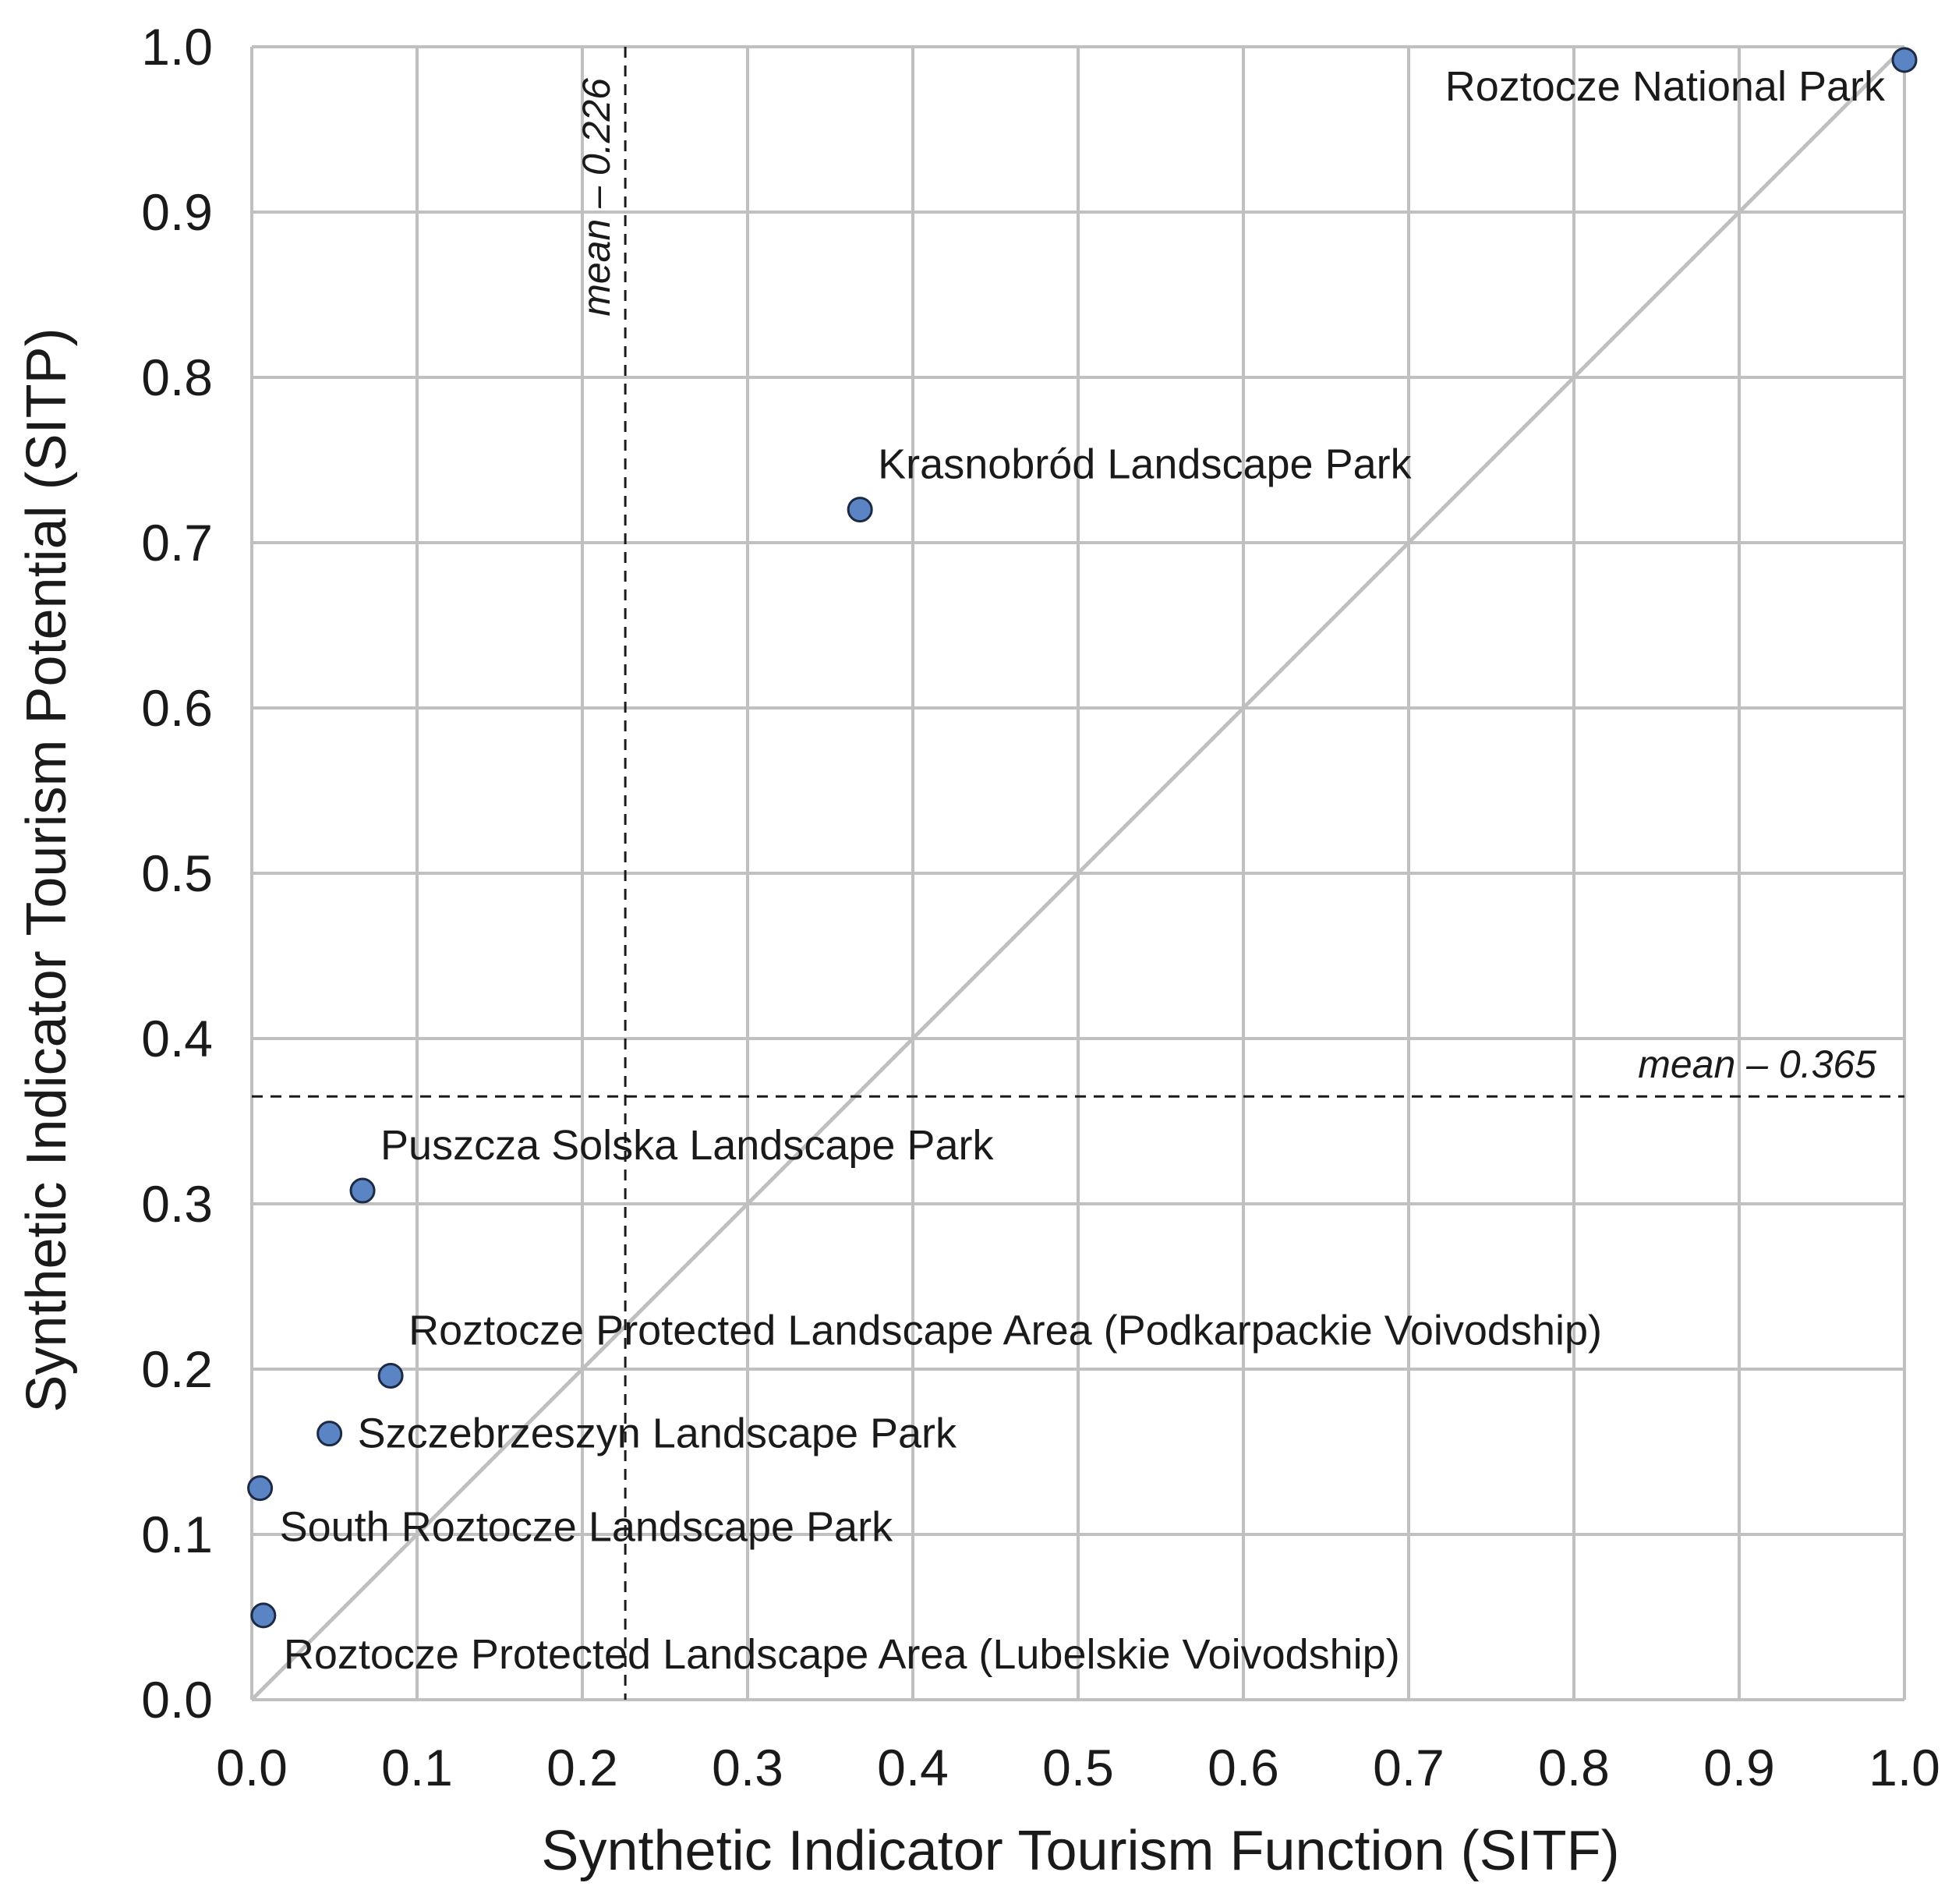 The width and height of the screenshot is (1952, 1904). Describe the element at coordinates (1243, 1768) in the screenshot. I see `x-tick-label: 0.6` at that location.